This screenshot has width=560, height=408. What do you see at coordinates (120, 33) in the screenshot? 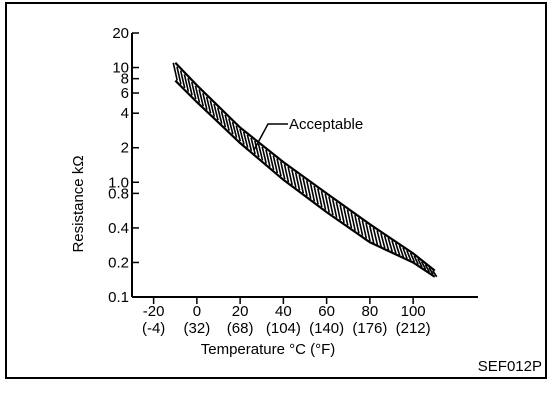
I see `y-tick-label: 20` at bounding box center [120, 33].